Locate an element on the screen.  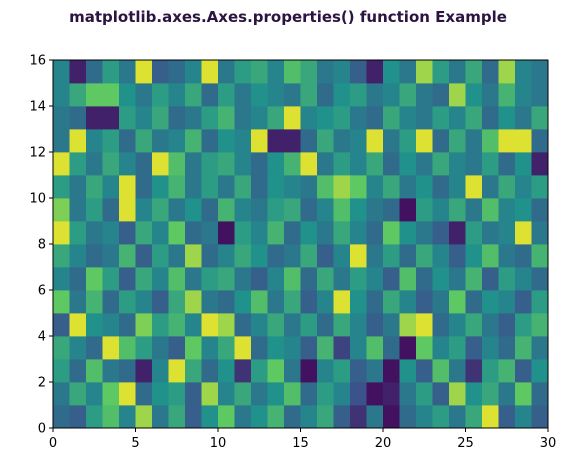
x-tick-label: 30 is located at coordinates (548, 443).